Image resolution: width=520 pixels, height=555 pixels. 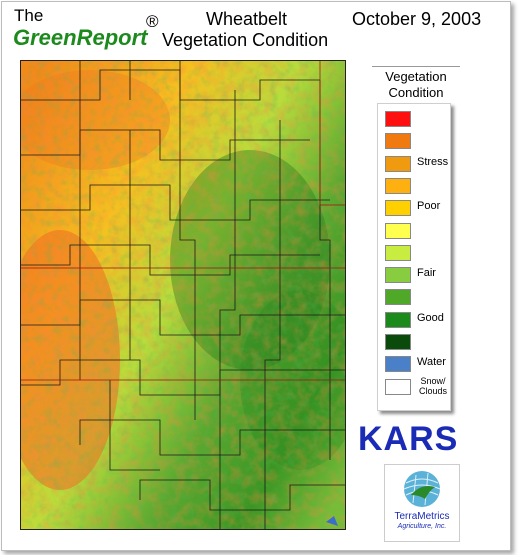 I want to click on legend-title: Vegetation Condition, so click(x=416, y=83).